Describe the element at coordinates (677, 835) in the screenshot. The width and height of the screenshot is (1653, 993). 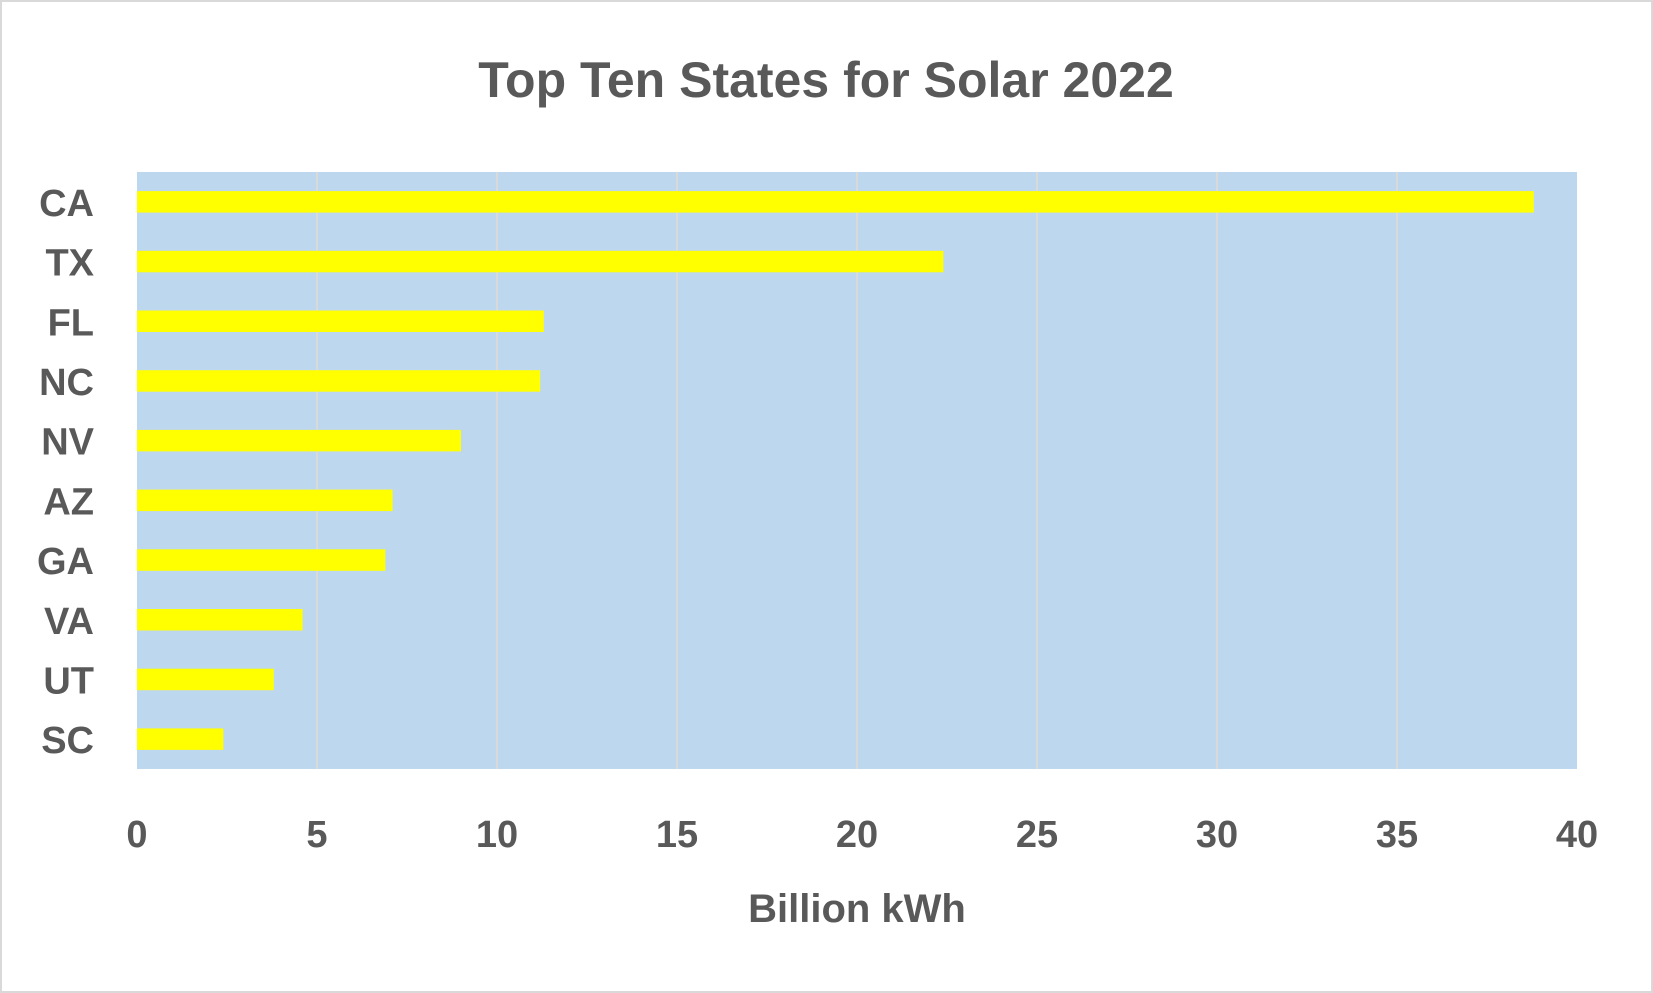
I see `x-tick-label: 15` at that location.